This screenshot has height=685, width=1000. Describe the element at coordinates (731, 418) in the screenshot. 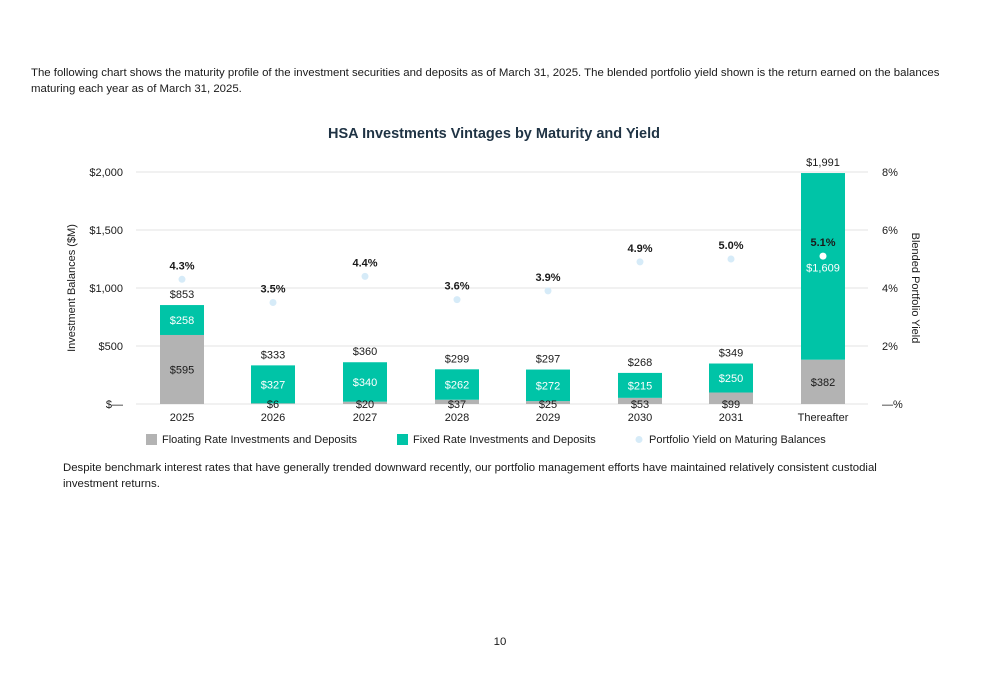

I see `x-tick-label: 2031` at that location.